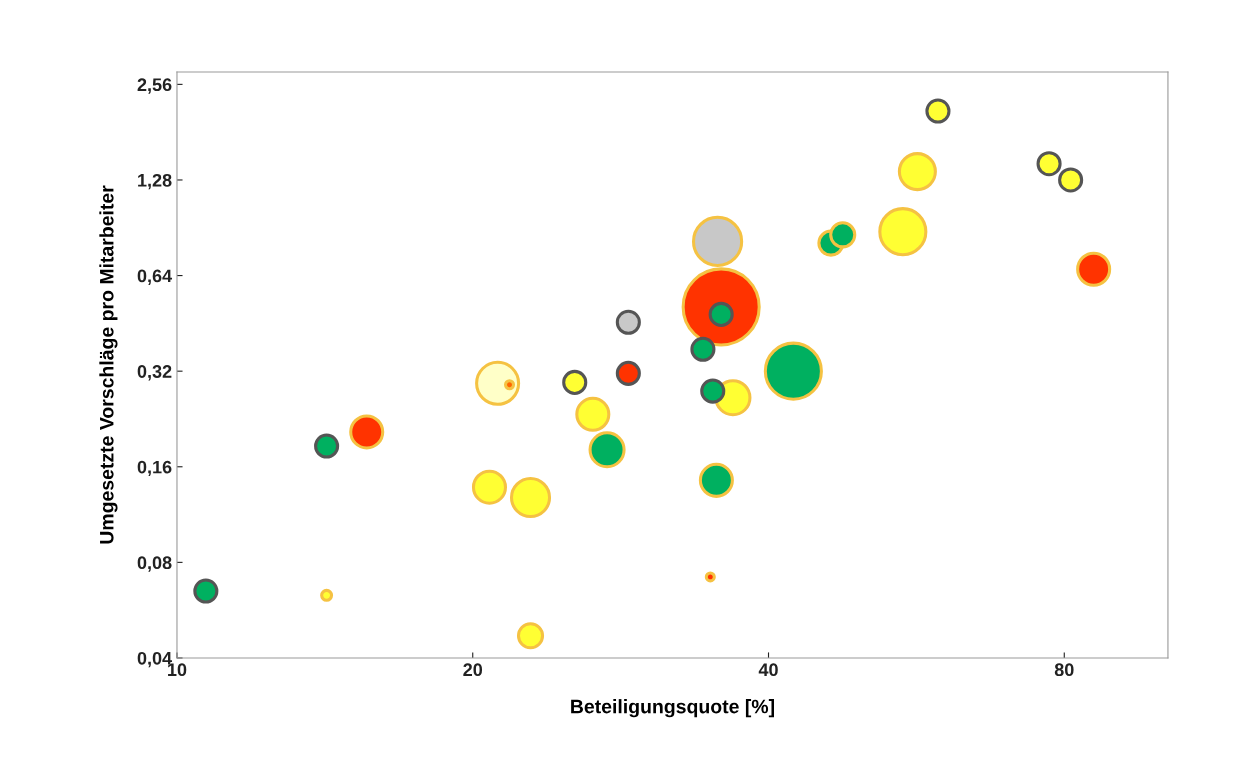 The image size is (1235, 771). What do you see at coordinates (154, 468) in the screenshot?
I see `y-tick-label: 0,16` at bounding box center [154, 468].